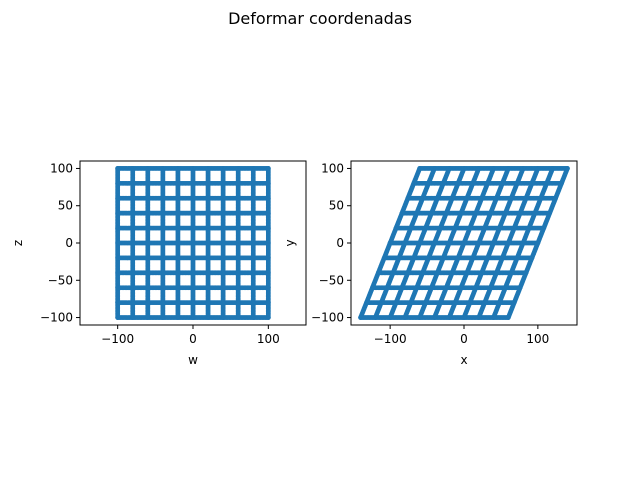  I want to click on right-x-ticks: −100 0 100, so click(461, 335).